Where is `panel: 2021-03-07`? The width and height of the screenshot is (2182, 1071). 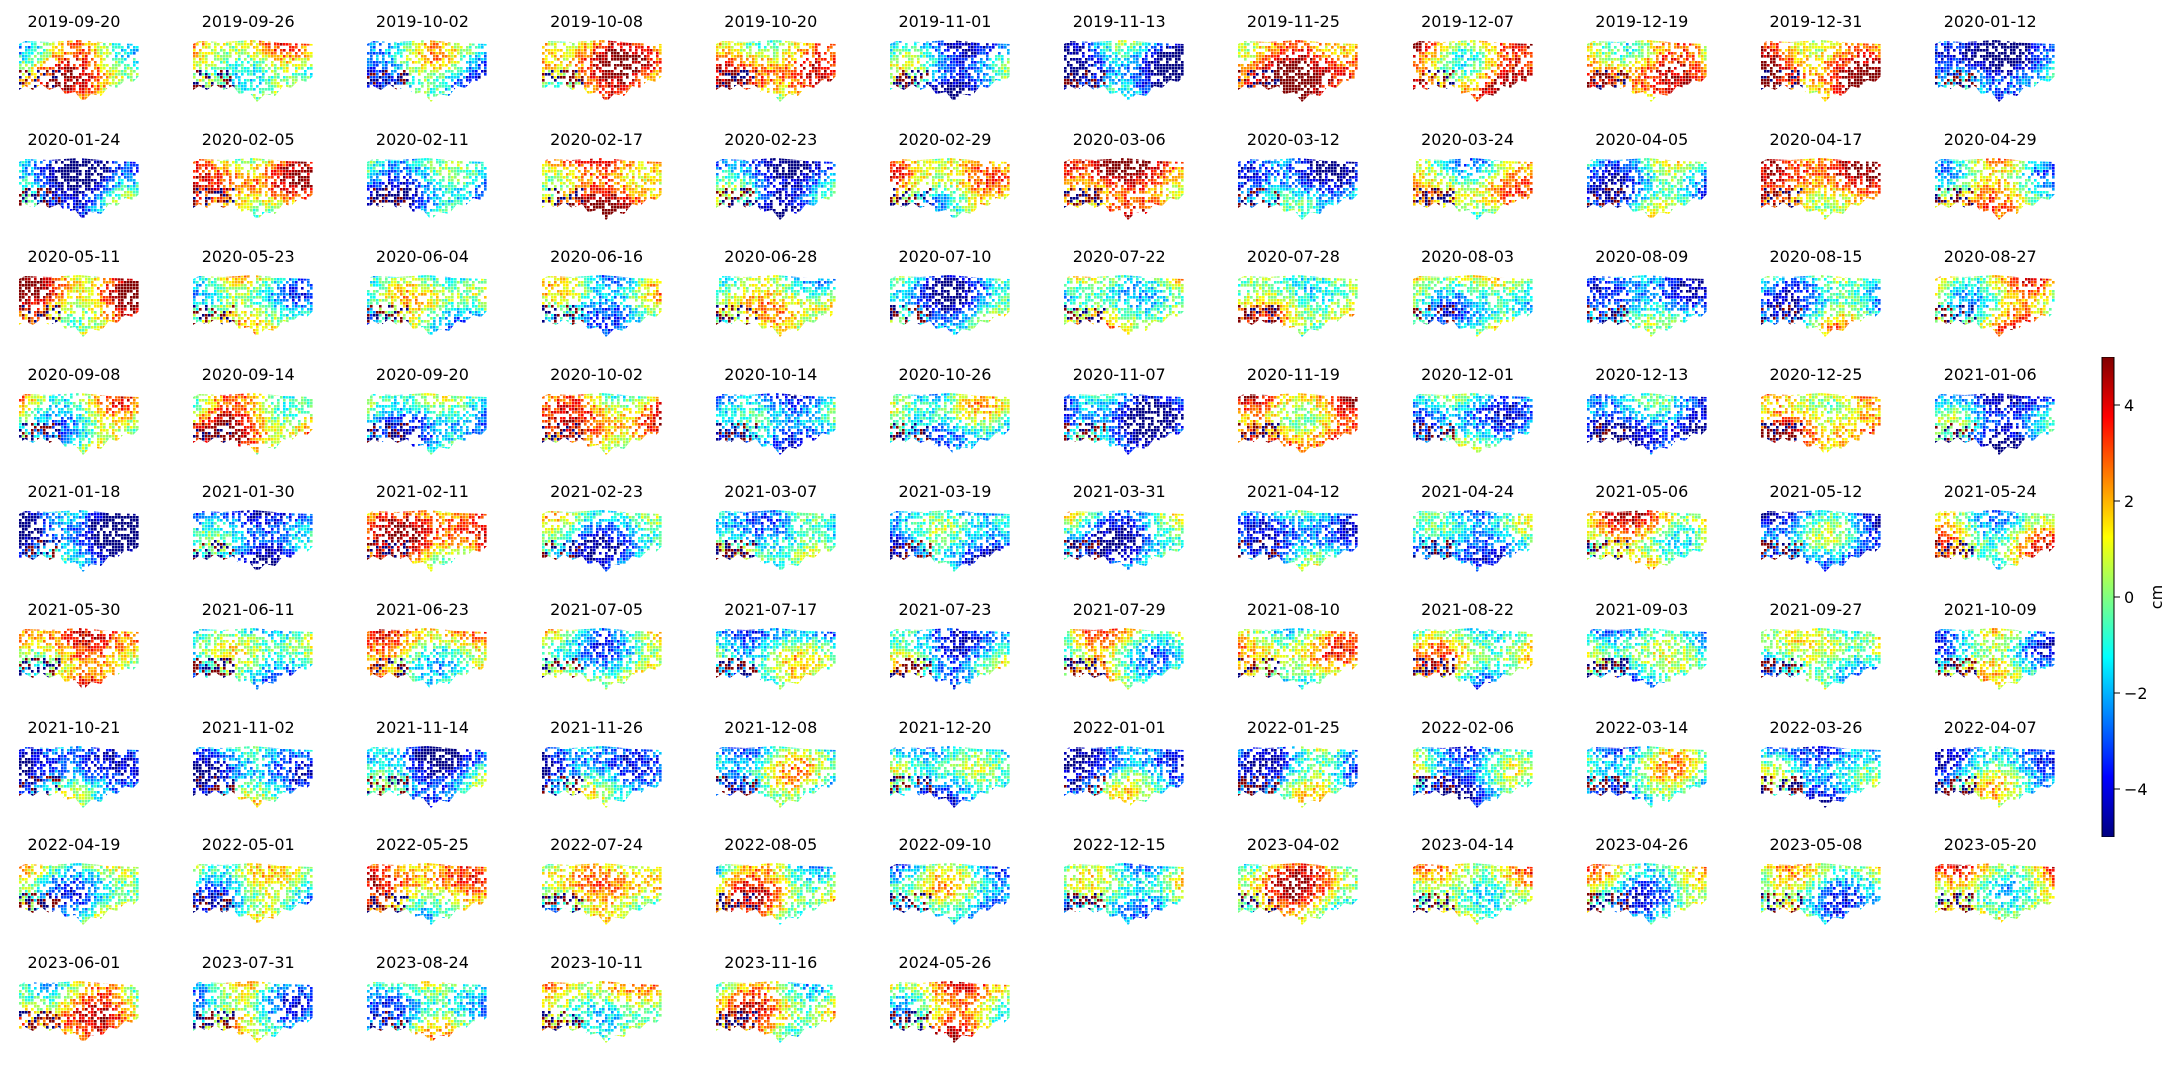 panel: 2021-03-07 is located at coordinates (771, 528).